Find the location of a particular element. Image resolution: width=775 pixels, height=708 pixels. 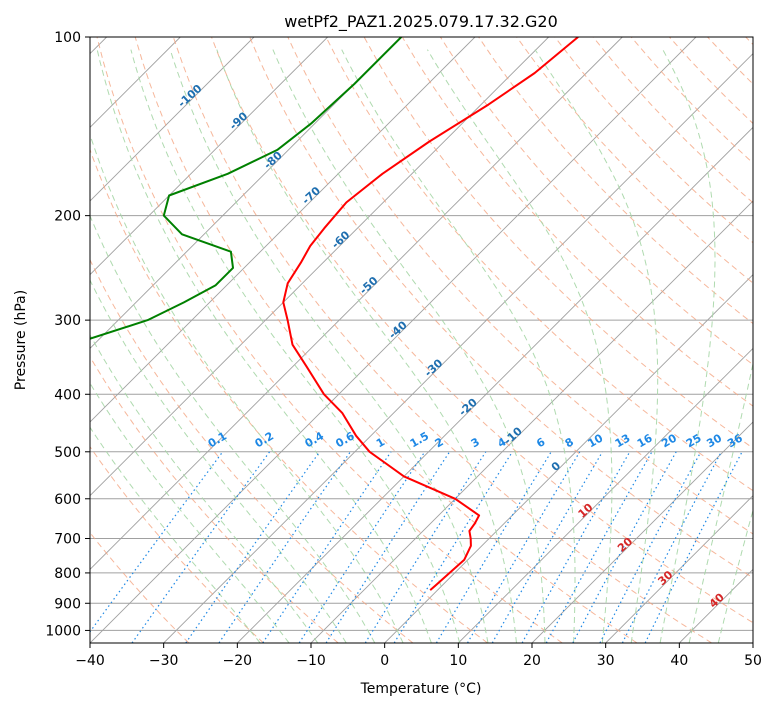

y-tick-label: 700 is located at coordinates (67, 540).